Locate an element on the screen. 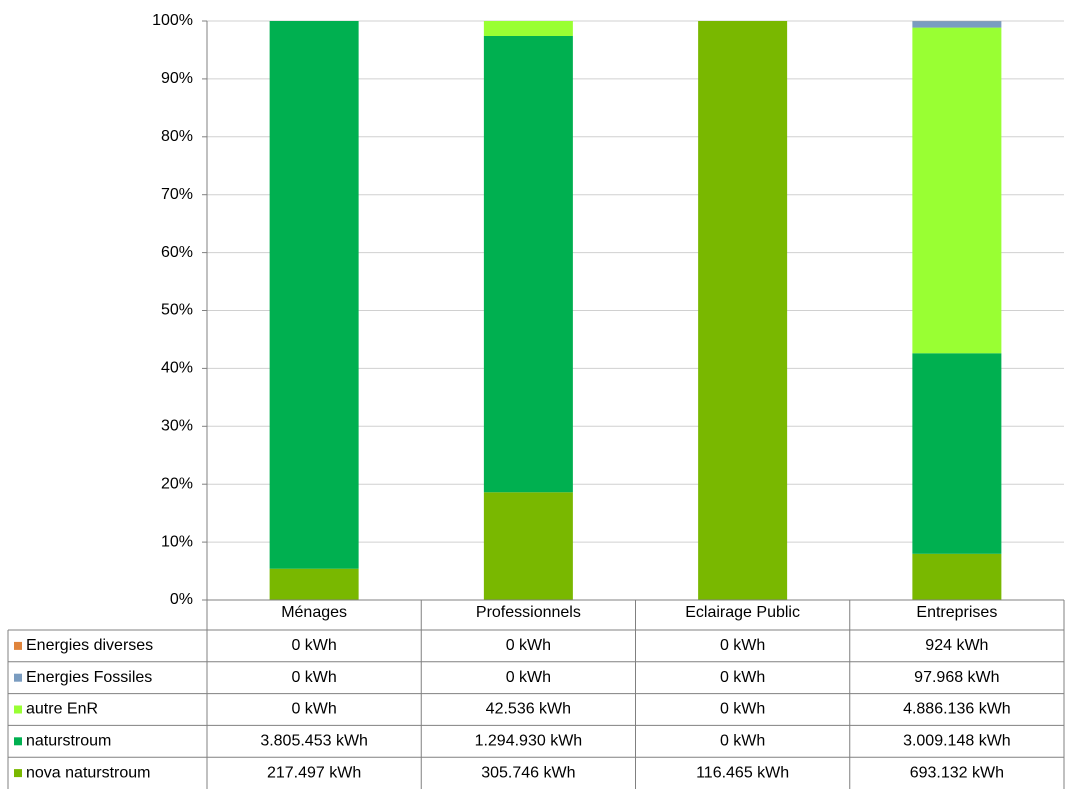 The height and width of the screenshot is (789, 1090). table-value: 924 kWh is located at coordinates (956, 645).